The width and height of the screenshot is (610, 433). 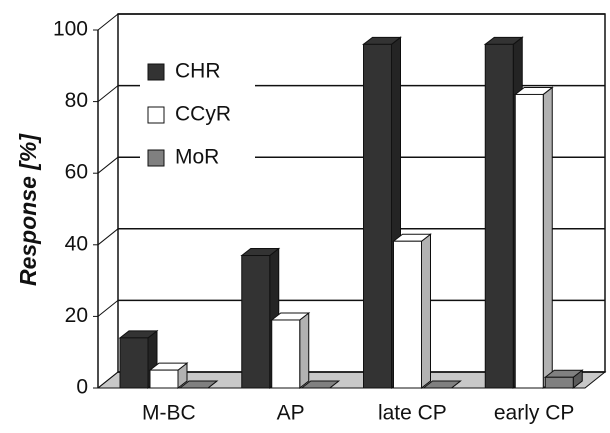 What do you see at coordinates (76, 172) in the screenshot?
I see `y-tick-label: 60` at bounding box center [76, 172].